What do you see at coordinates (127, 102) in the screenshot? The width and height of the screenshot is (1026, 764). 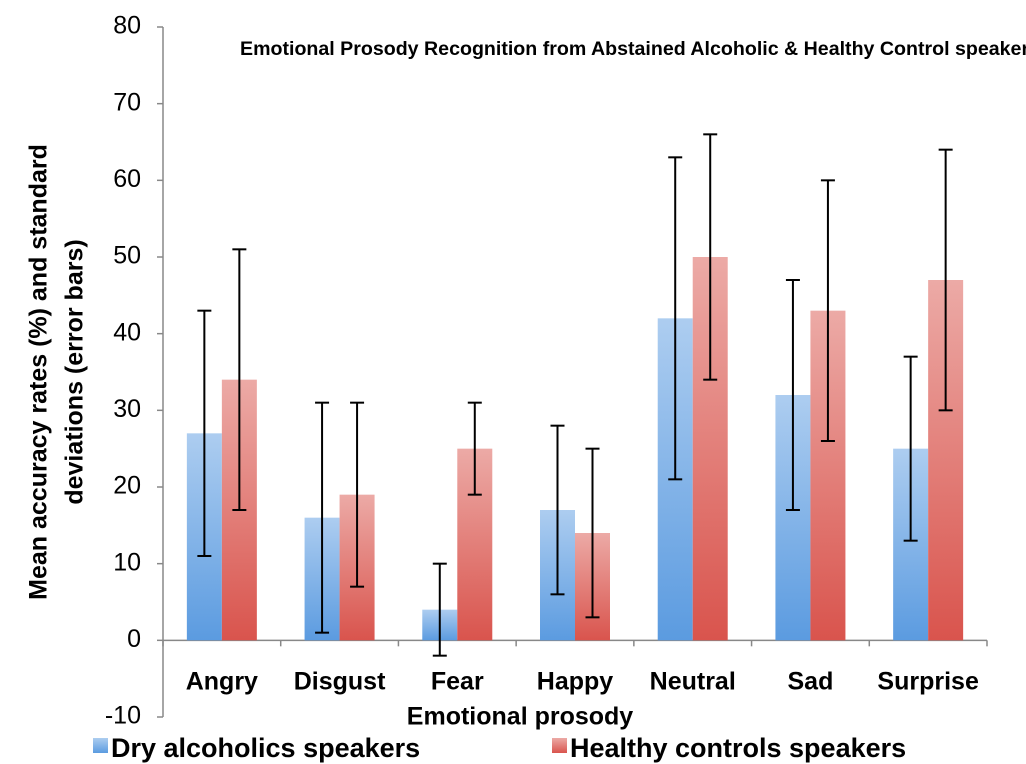 I see `y-tick-label: 70` at bounding box center [127, 102].